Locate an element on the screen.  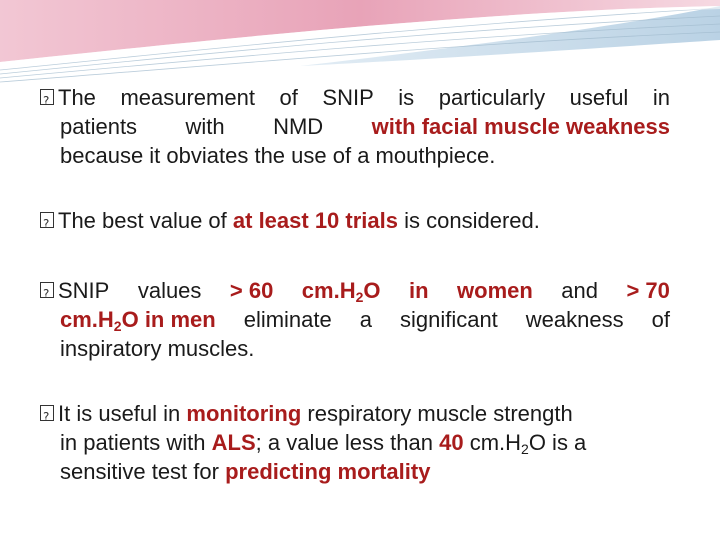
word: values is located at coordinates (169, 290).